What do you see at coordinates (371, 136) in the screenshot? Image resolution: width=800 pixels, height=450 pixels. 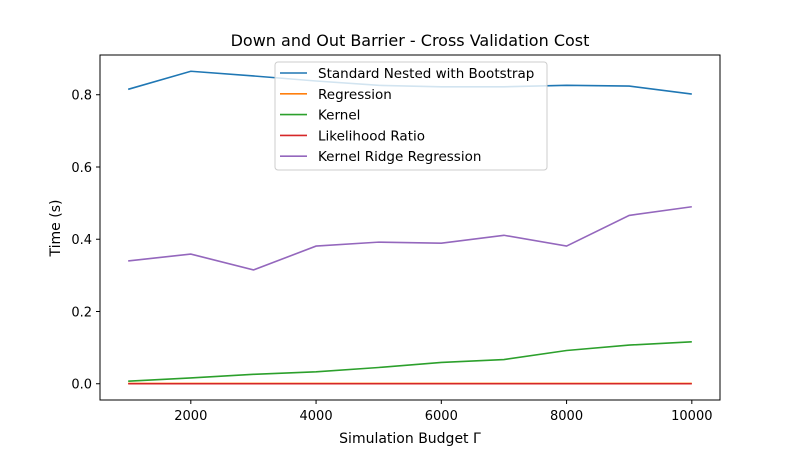 I see `legend-label-3: Likelihood Ratio` at bounding box center [371, 136].